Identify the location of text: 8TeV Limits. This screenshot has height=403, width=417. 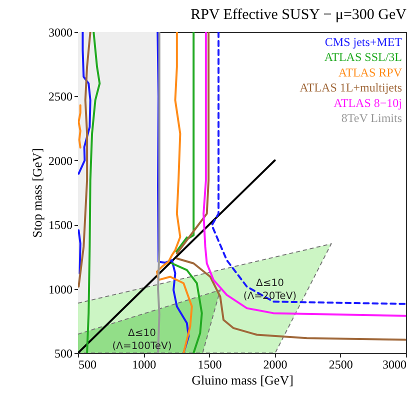
(371, 118).